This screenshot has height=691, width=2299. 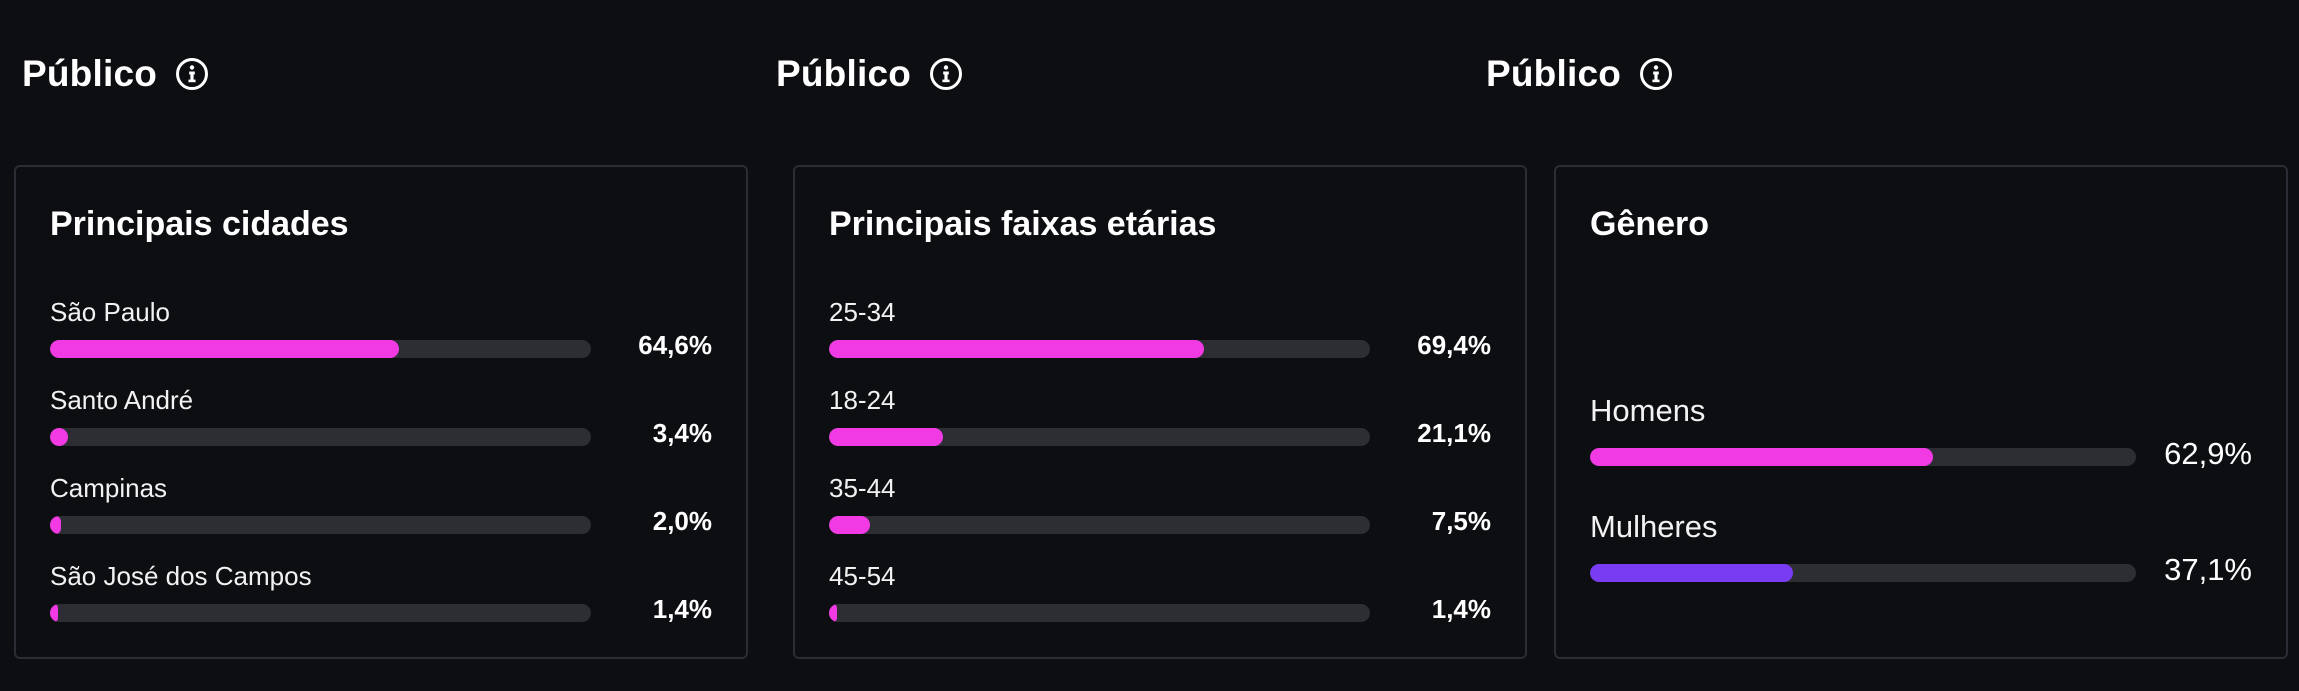 I want to click on section-header-ages: Público, so click(x=869, y=74).